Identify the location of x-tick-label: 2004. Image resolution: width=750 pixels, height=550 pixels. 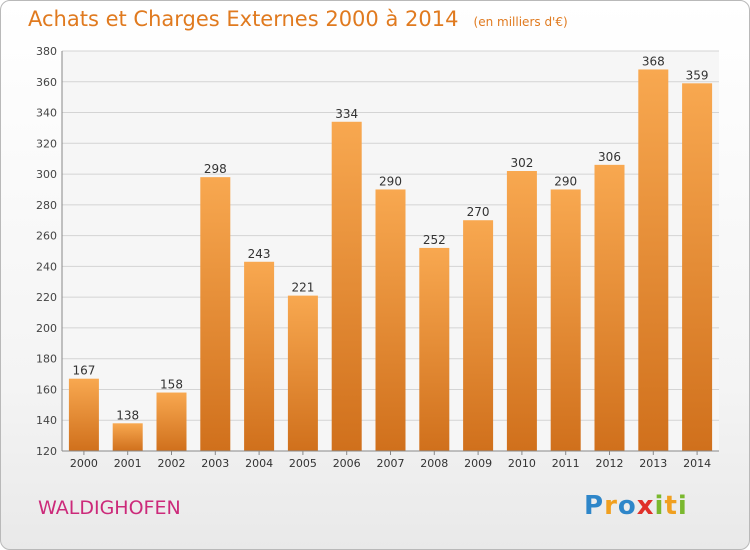
(259, 463).